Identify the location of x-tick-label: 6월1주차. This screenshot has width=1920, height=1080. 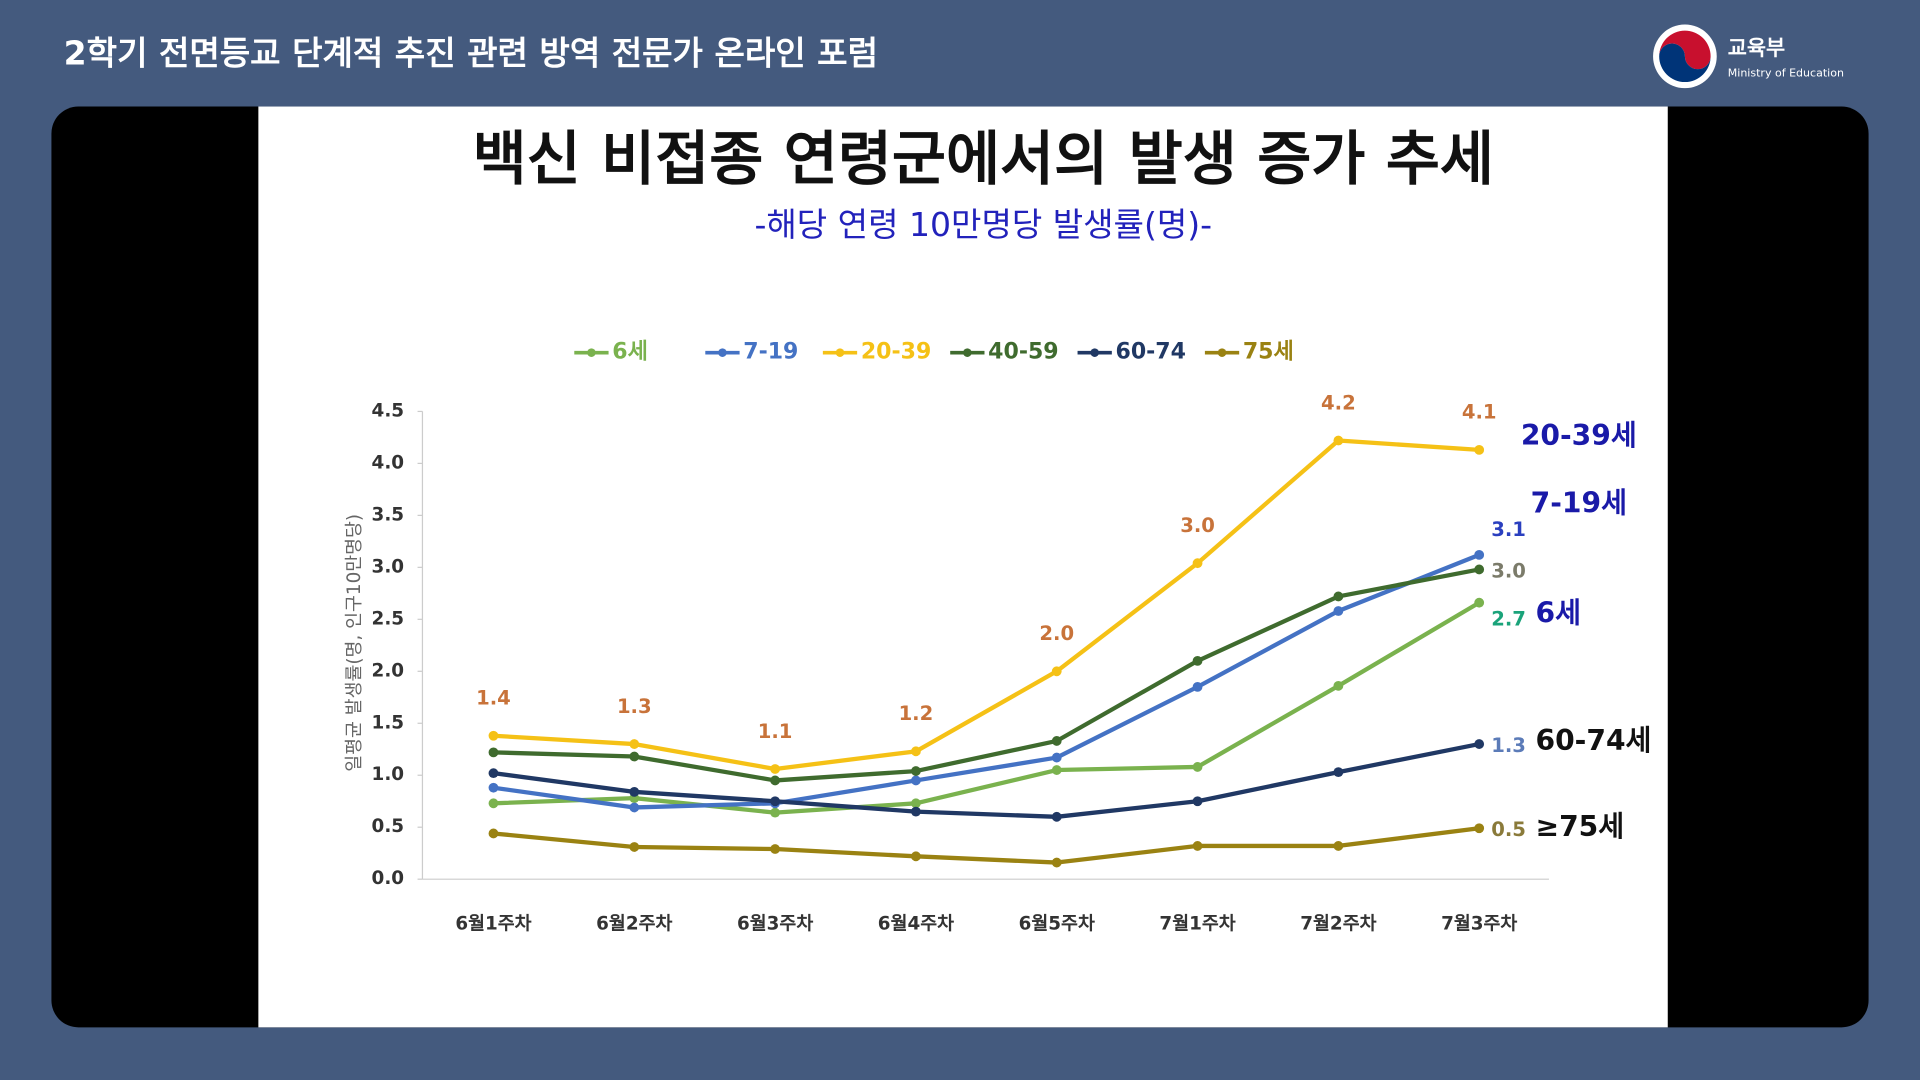
(493, 923).